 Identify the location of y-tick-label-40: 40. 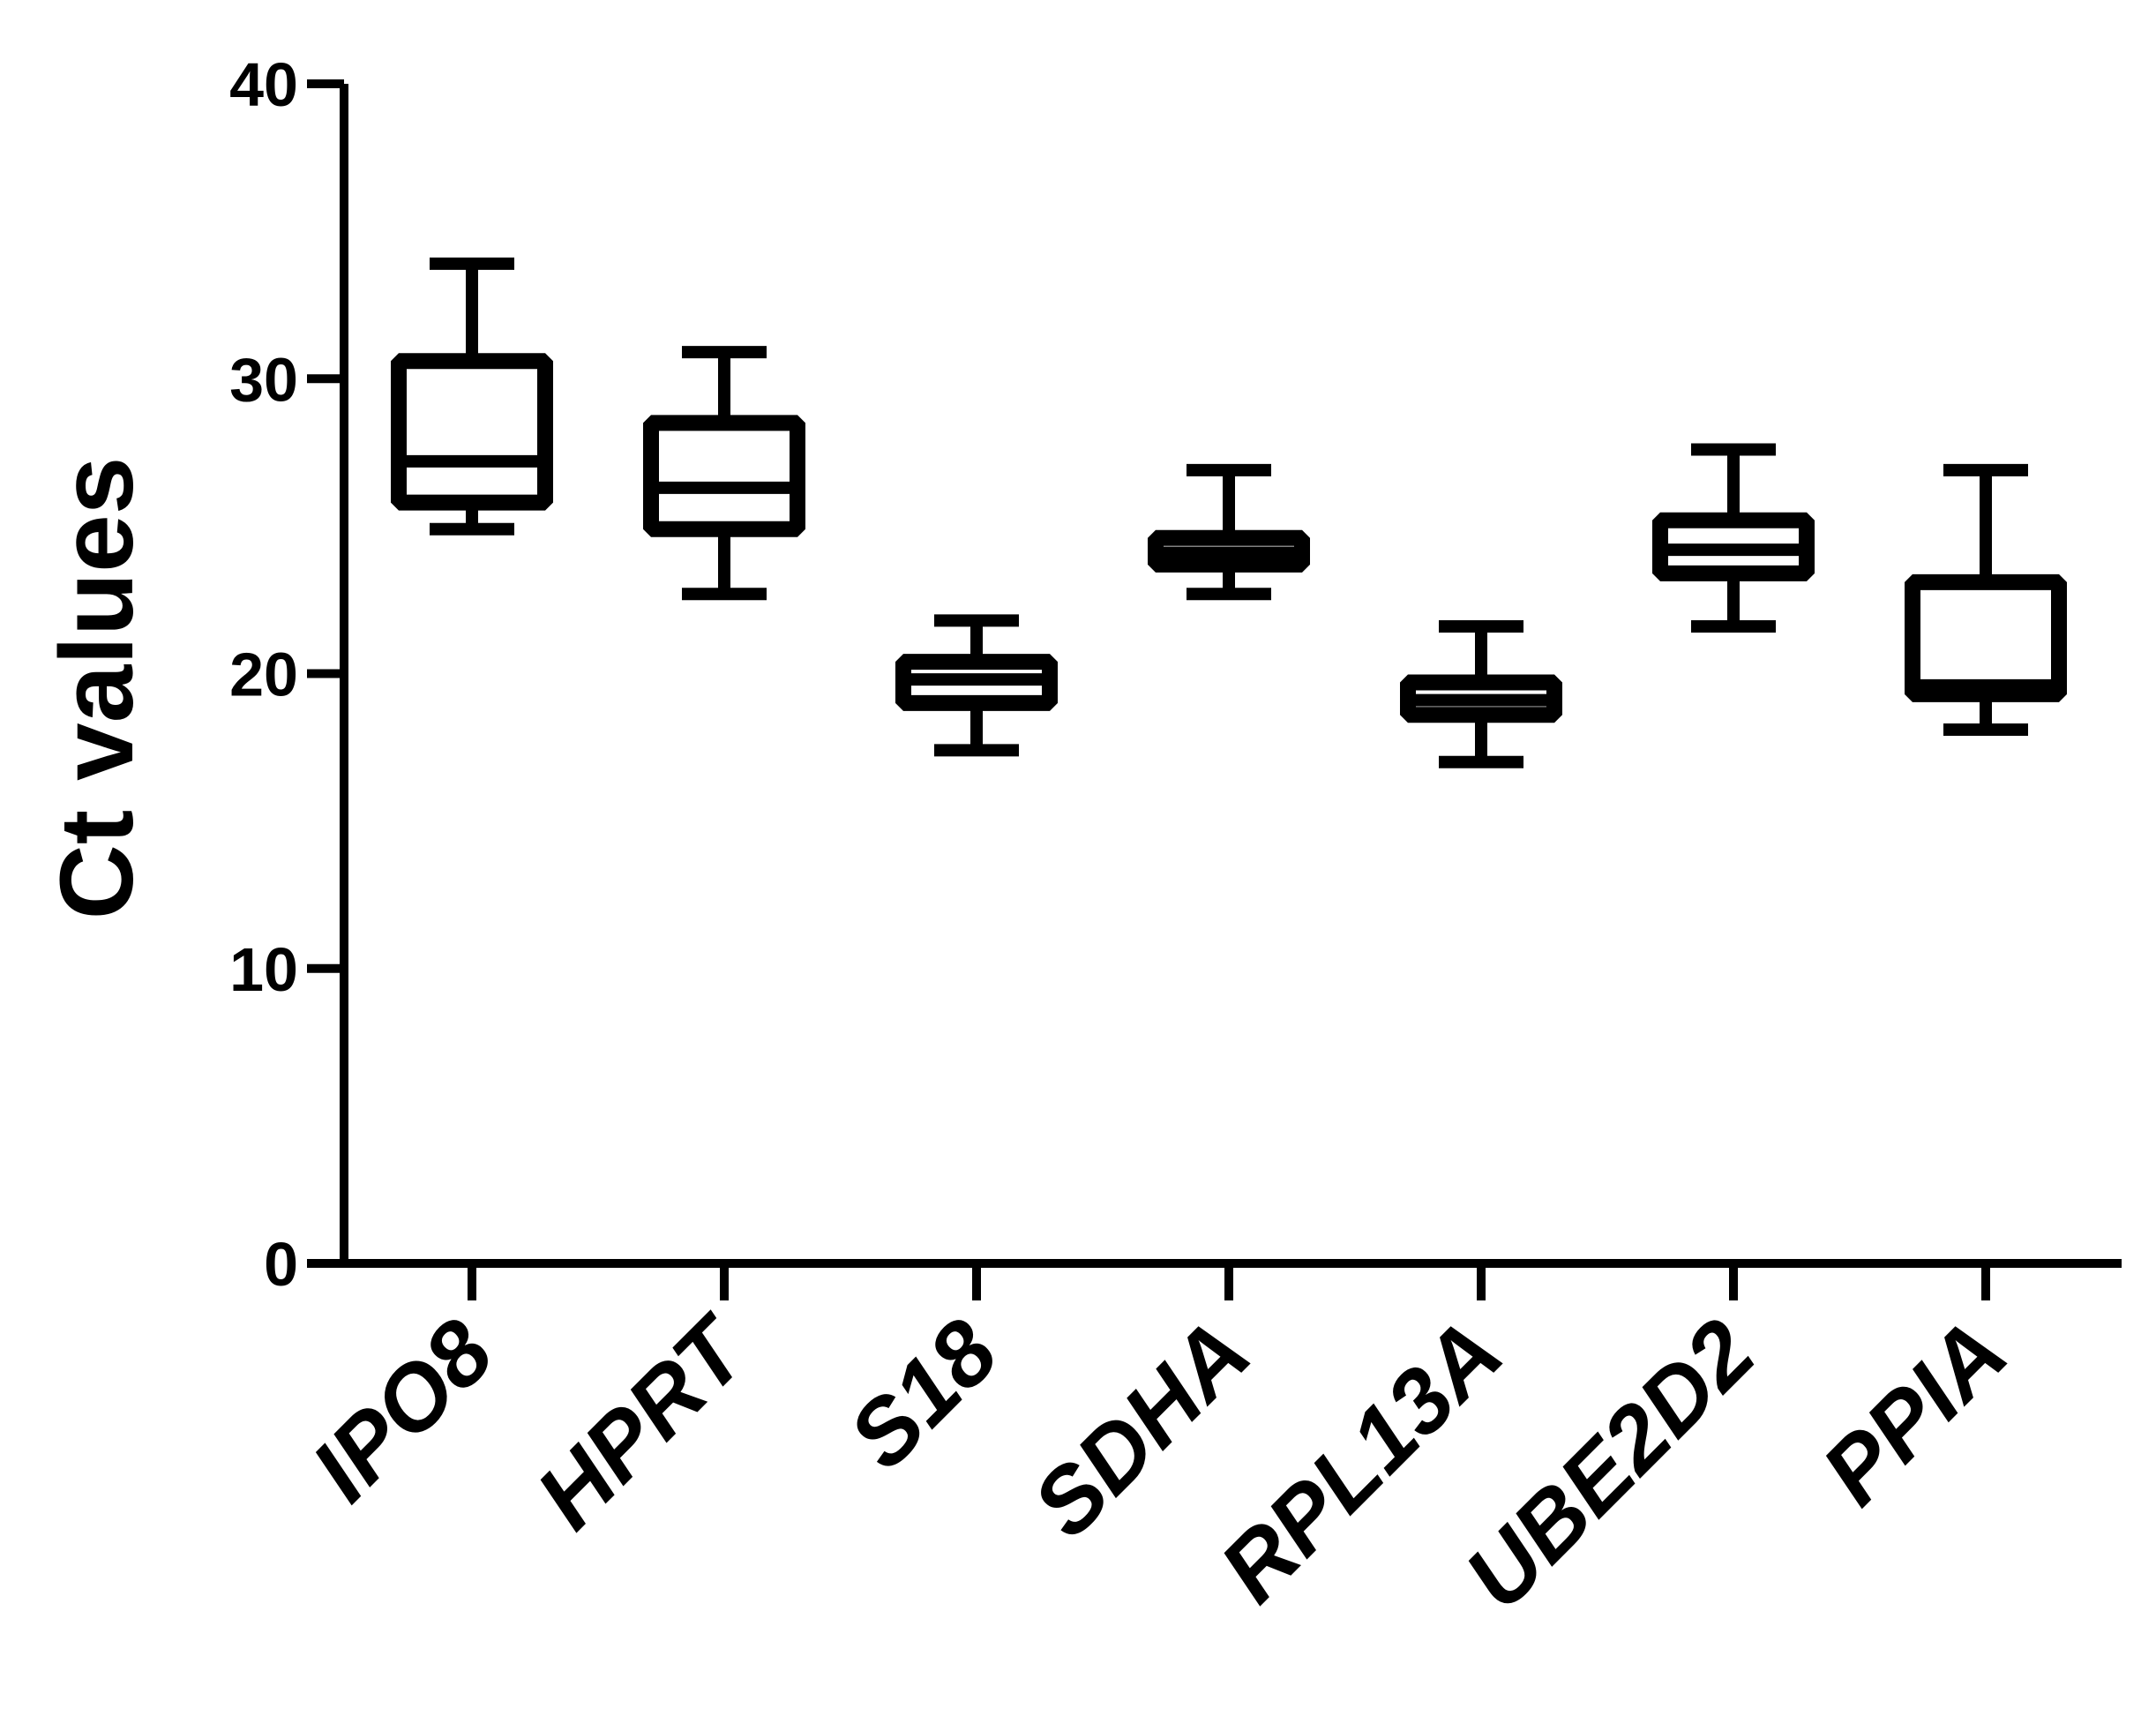
(263, 84).